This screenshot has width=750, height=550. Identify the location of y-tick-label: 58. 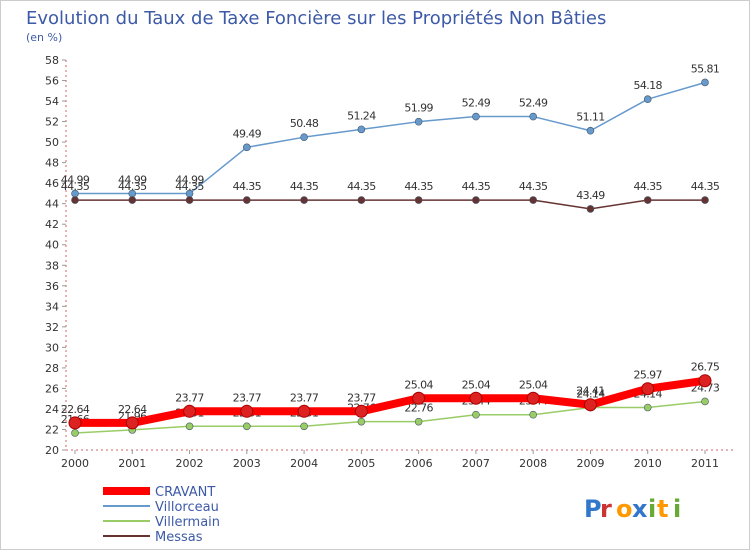
(52, 60).